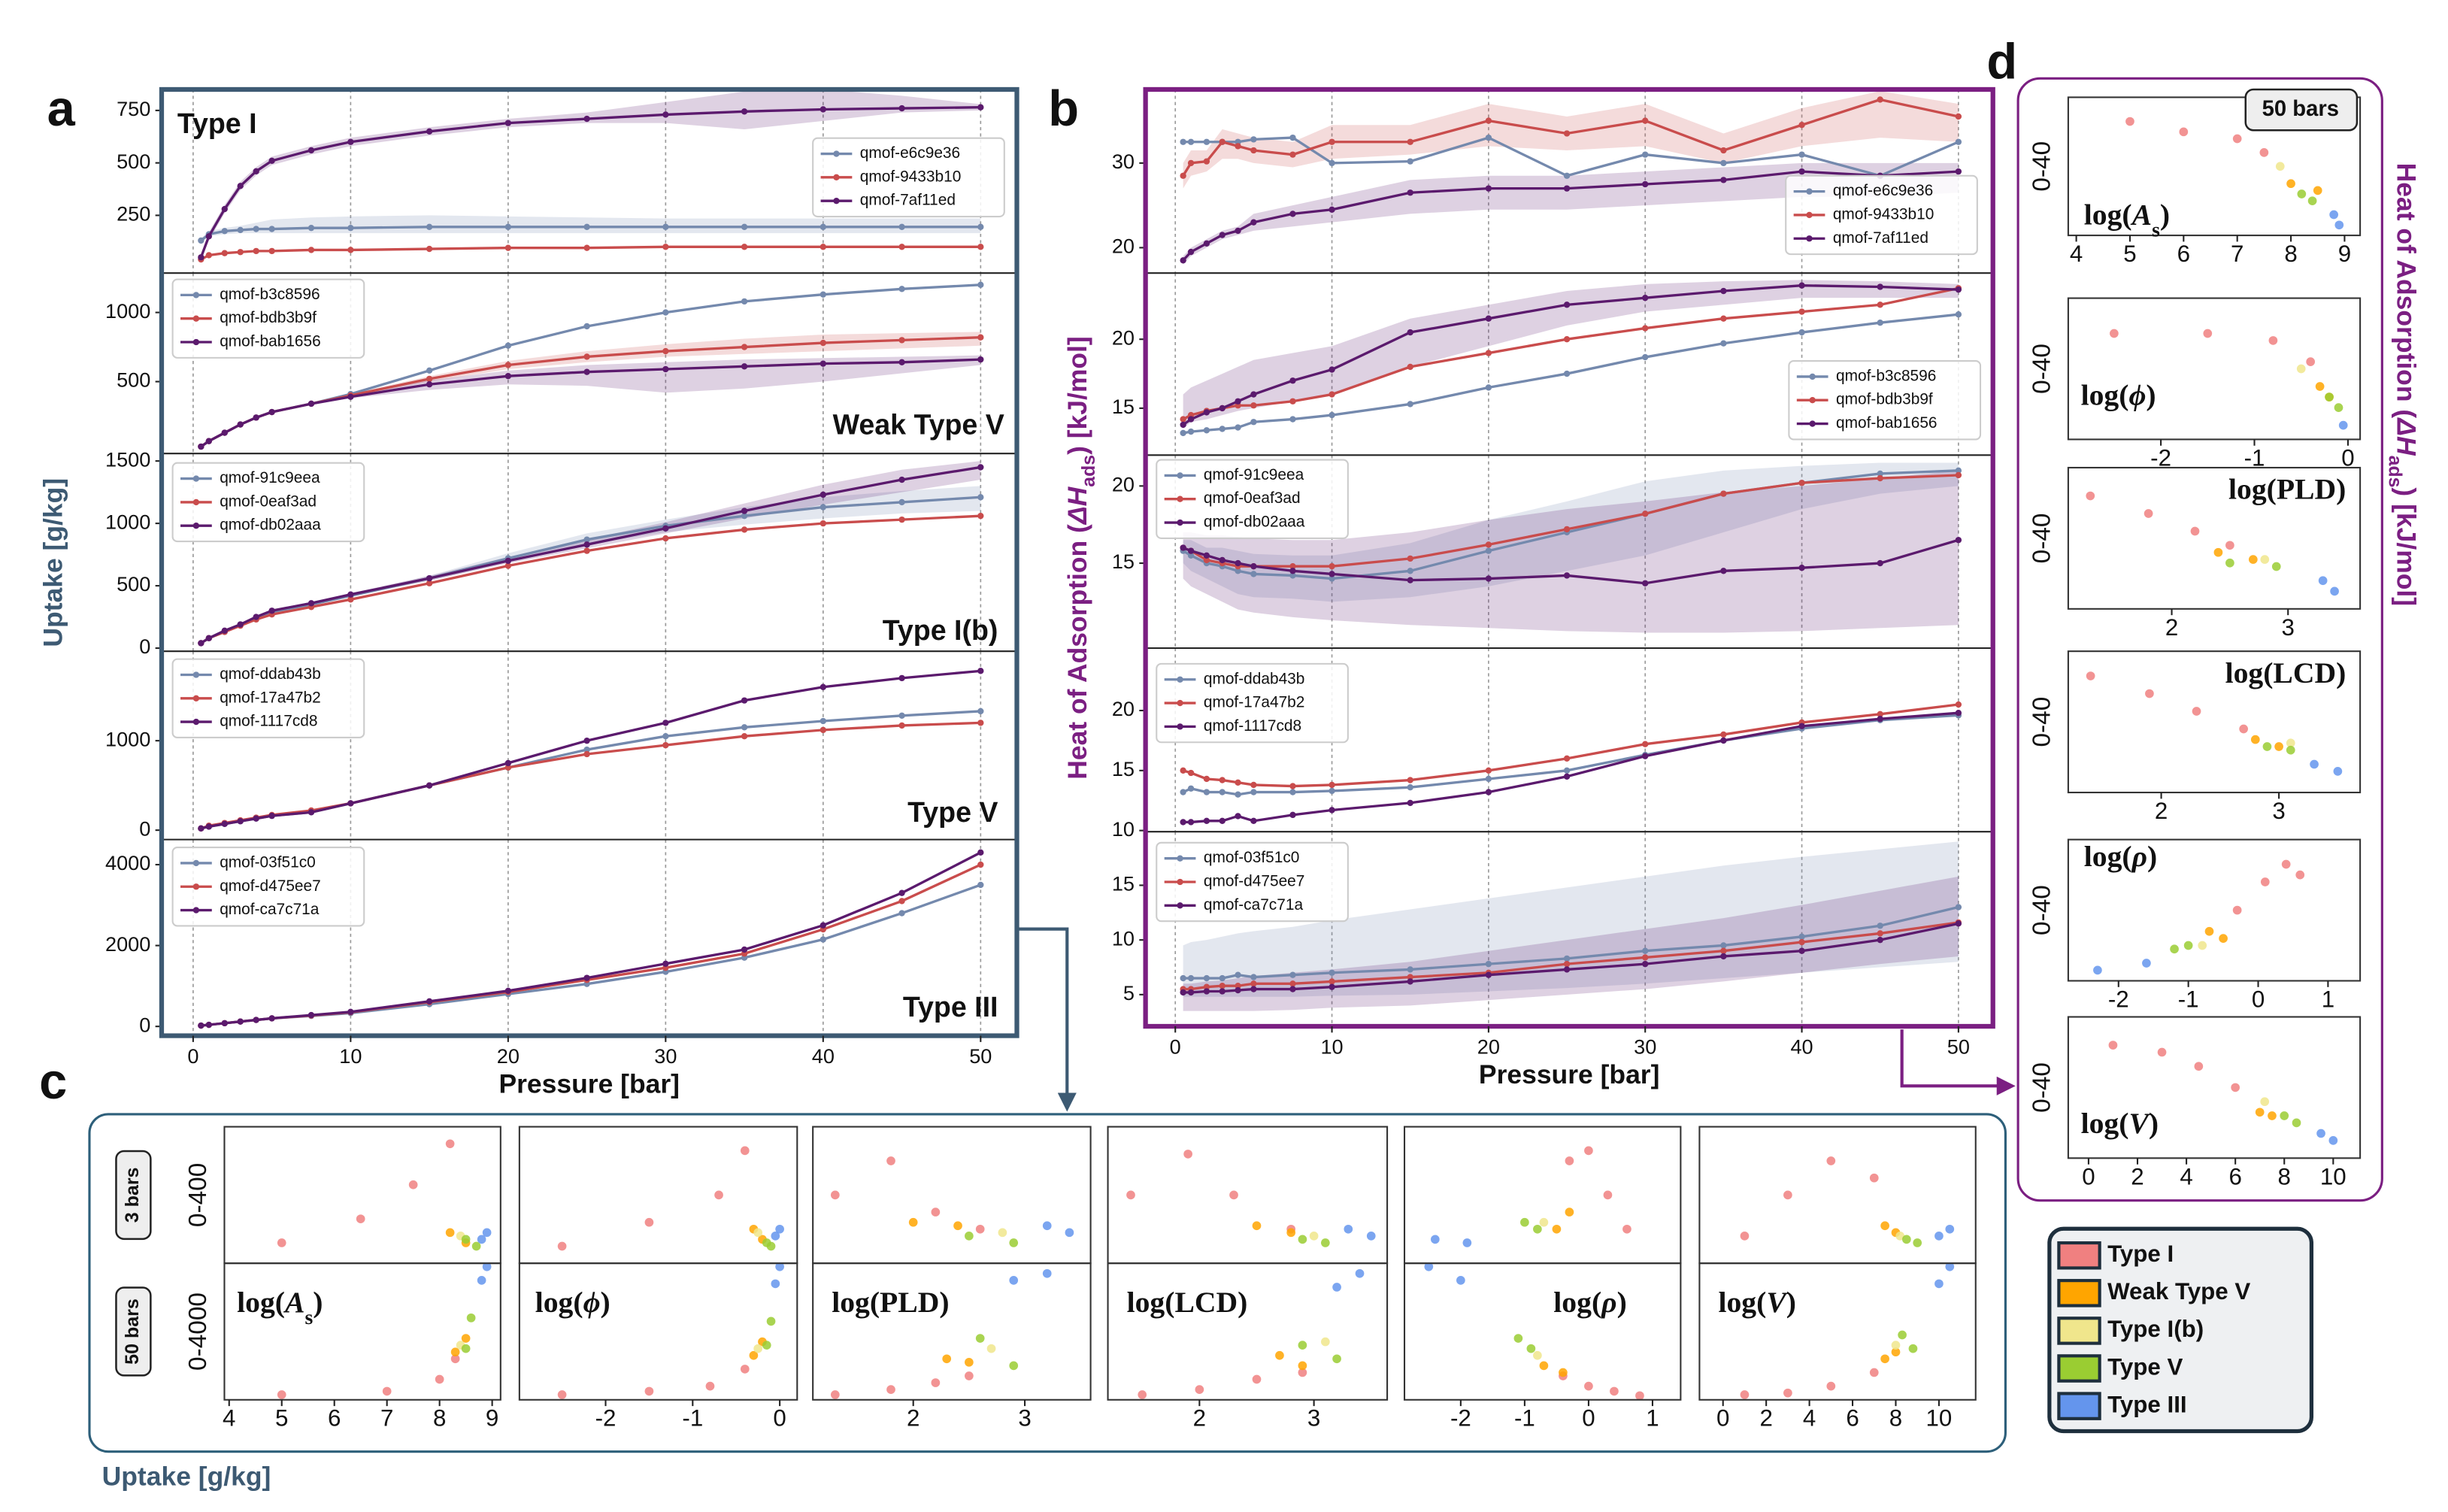  What do you see at coordinates (1939, 1419) in the screenshot?
I see `x-tick-label: 10` at bounding box center [1939, 1419].